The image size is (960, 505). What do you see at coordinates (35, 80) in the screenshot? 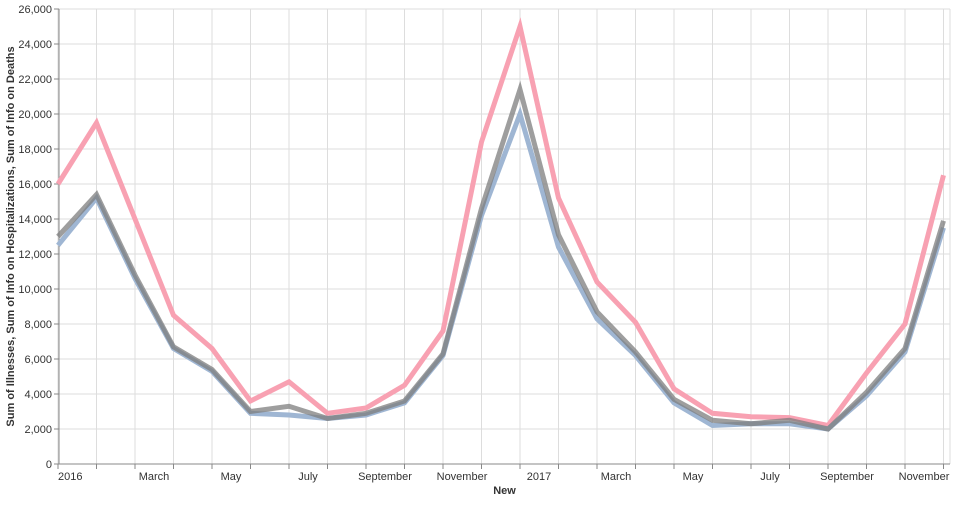
I see `y-tick-label: 22,000` at bounding box center [35, 80].